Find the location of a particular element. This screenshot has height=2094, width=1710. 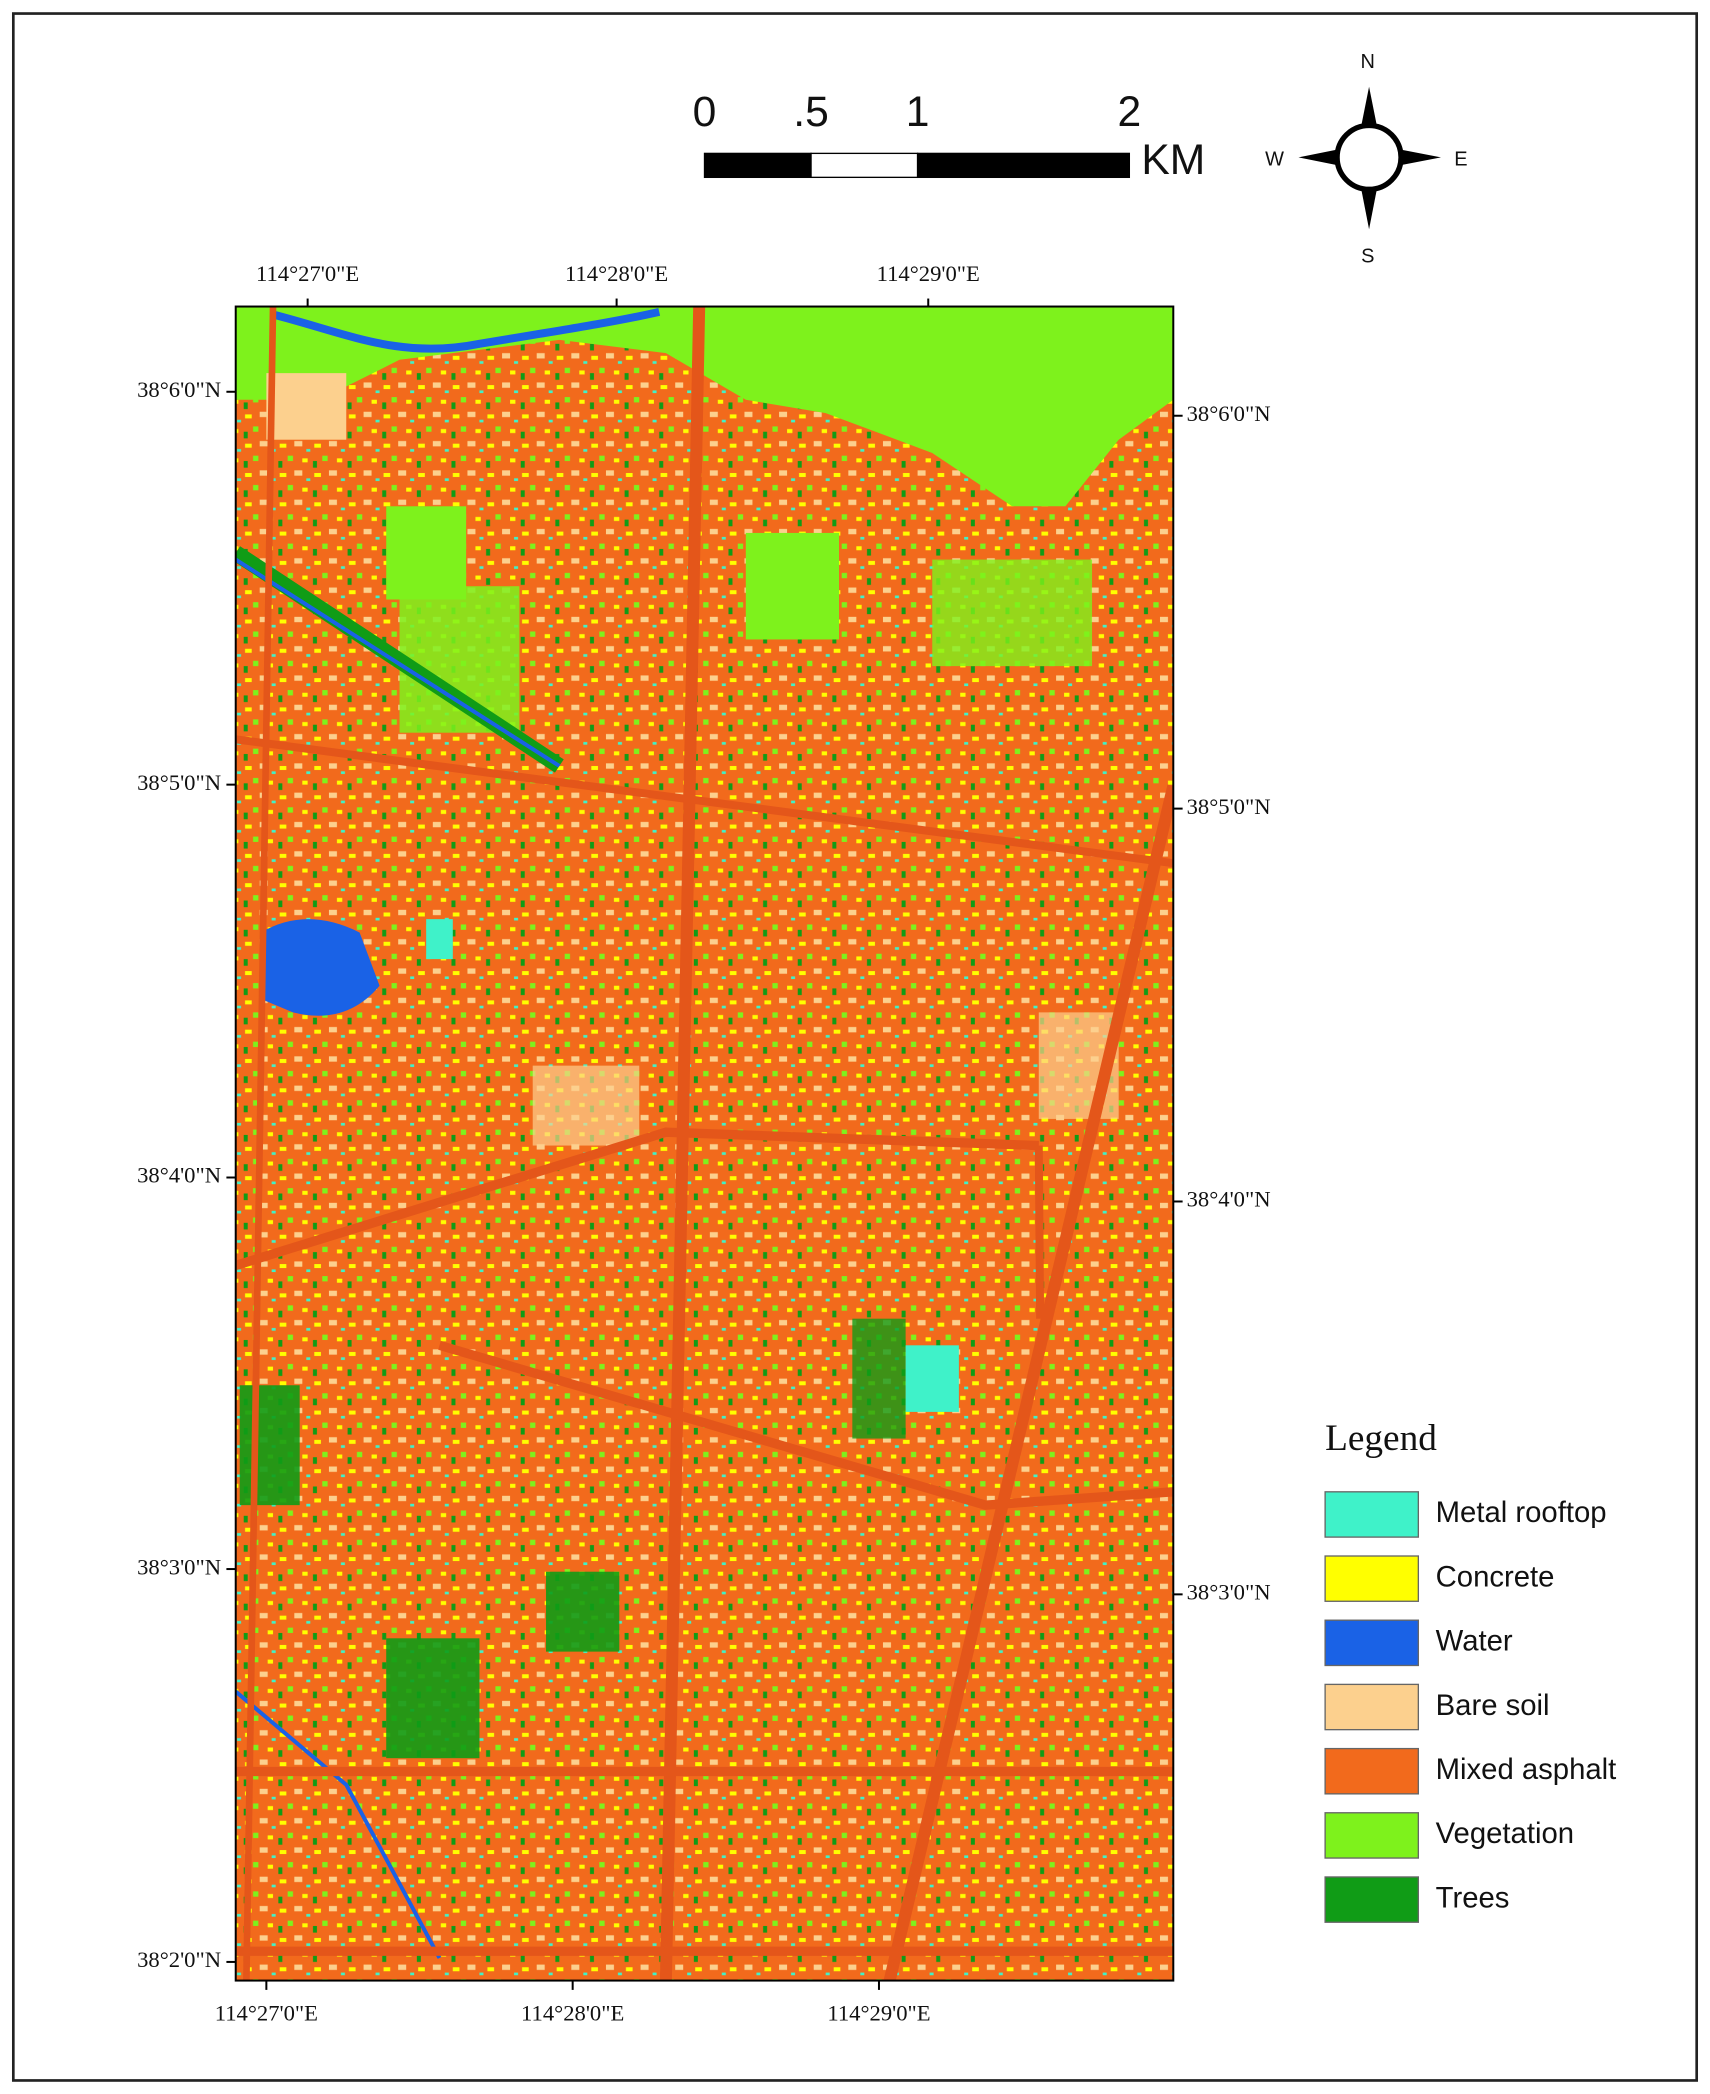

legend-label: Metal rooftop is located at coordinates (1521, 1512).